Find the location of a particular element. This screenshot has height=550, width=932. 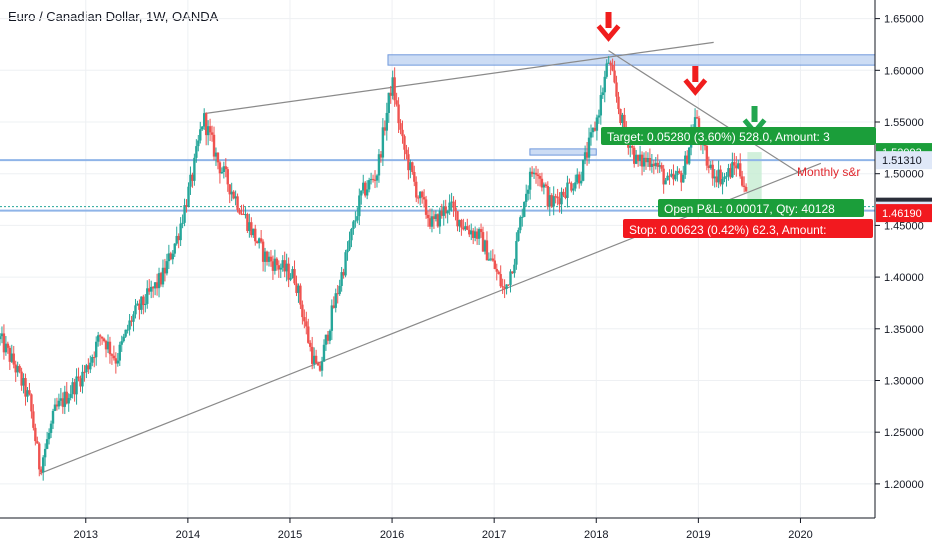

target-box is located at coordinates (738, 136).